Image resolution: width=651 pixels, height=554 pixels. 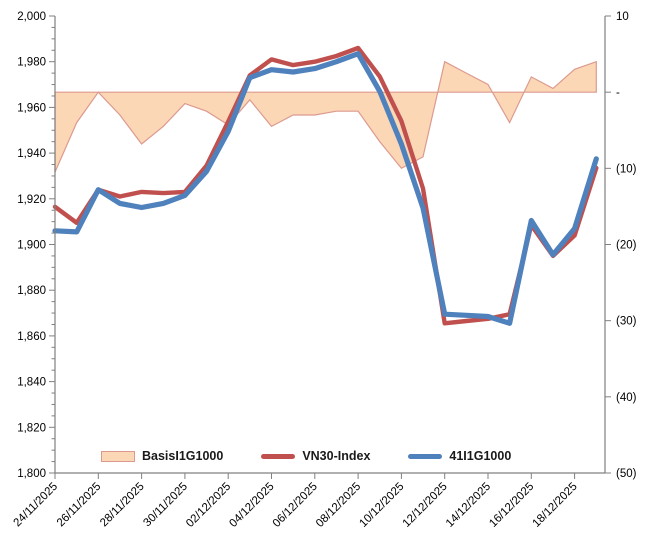 I want to click on x-axis-tick-label: 30/11/2025, so click(x=165, y=505).